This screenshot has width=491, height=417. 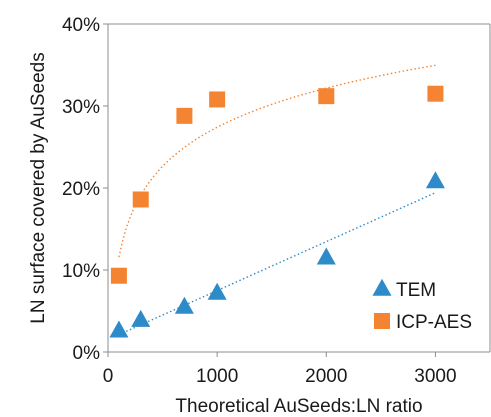 I want to click on icp-aes-legend-label: ICP-AES, so click(x=434, y=322).